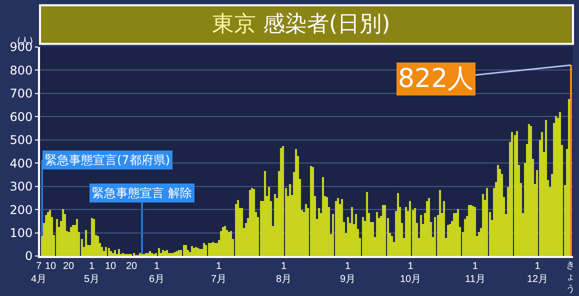 The width and height of the screenshot is (579, 296). I want to click on y-tick-label: 200, so click(21, 209).